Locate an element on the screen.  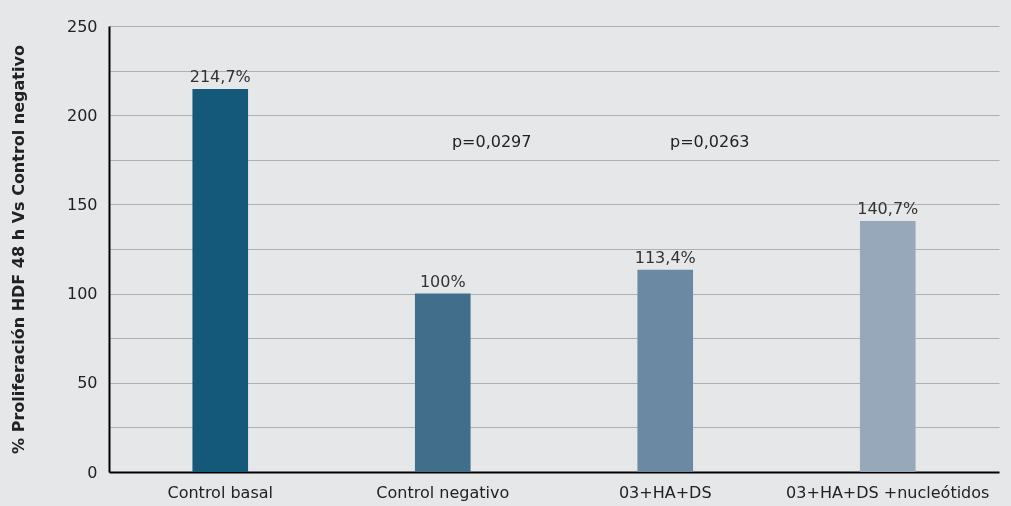
data-label: 100% is located at coordinates (442, 281).